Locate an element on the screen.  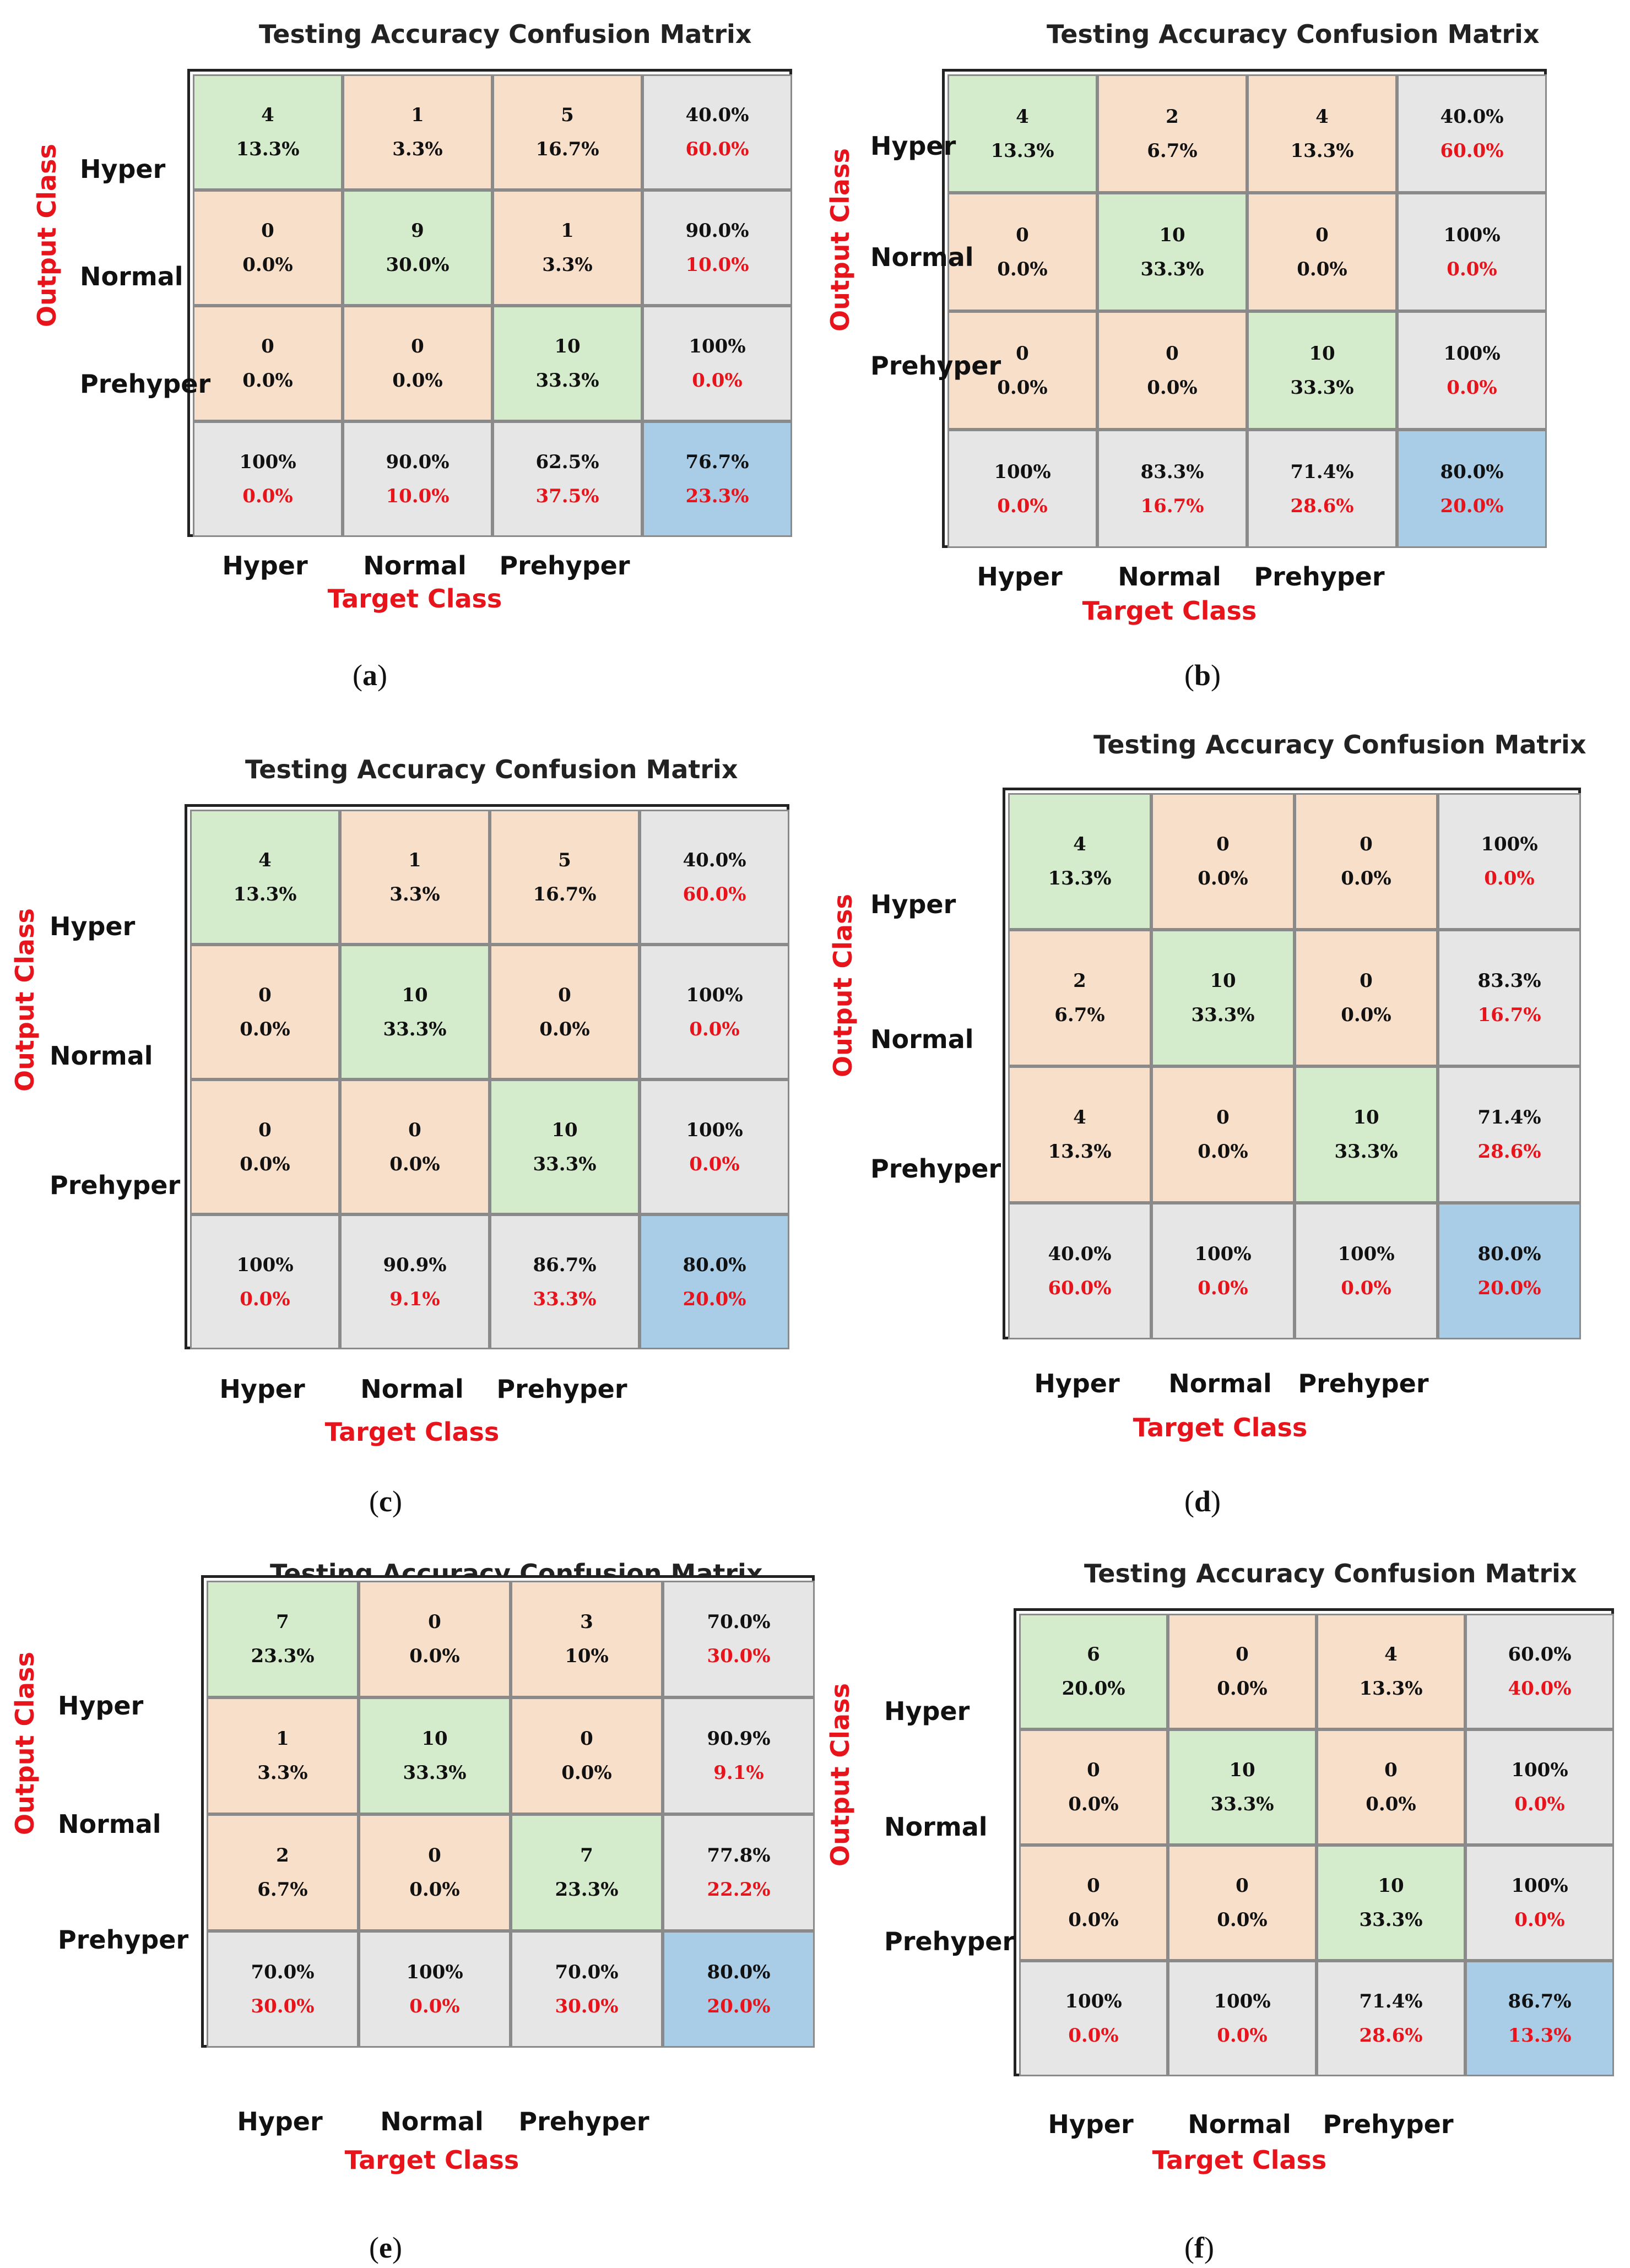
row-label: Normal is located at coordinates (102, 1056).